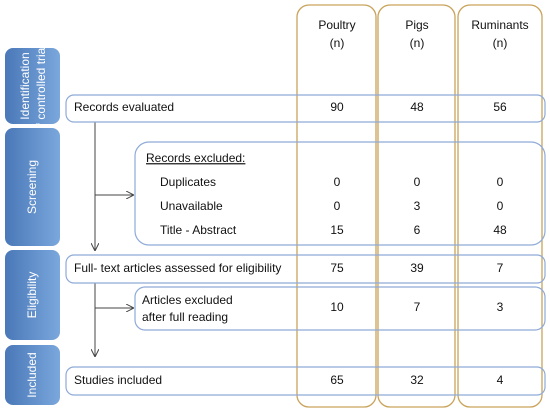 This screenshot has width=550, height=411. What do you see at coordinates (337, 307) in the screenshot?
I see `value: 10` at bounding box center [337, 307].